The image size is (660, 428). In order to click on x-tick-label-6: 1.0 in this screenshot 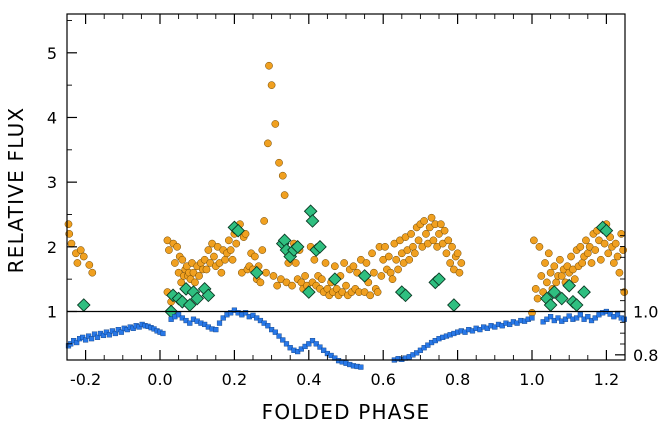, I will do `click(531, 379)`.